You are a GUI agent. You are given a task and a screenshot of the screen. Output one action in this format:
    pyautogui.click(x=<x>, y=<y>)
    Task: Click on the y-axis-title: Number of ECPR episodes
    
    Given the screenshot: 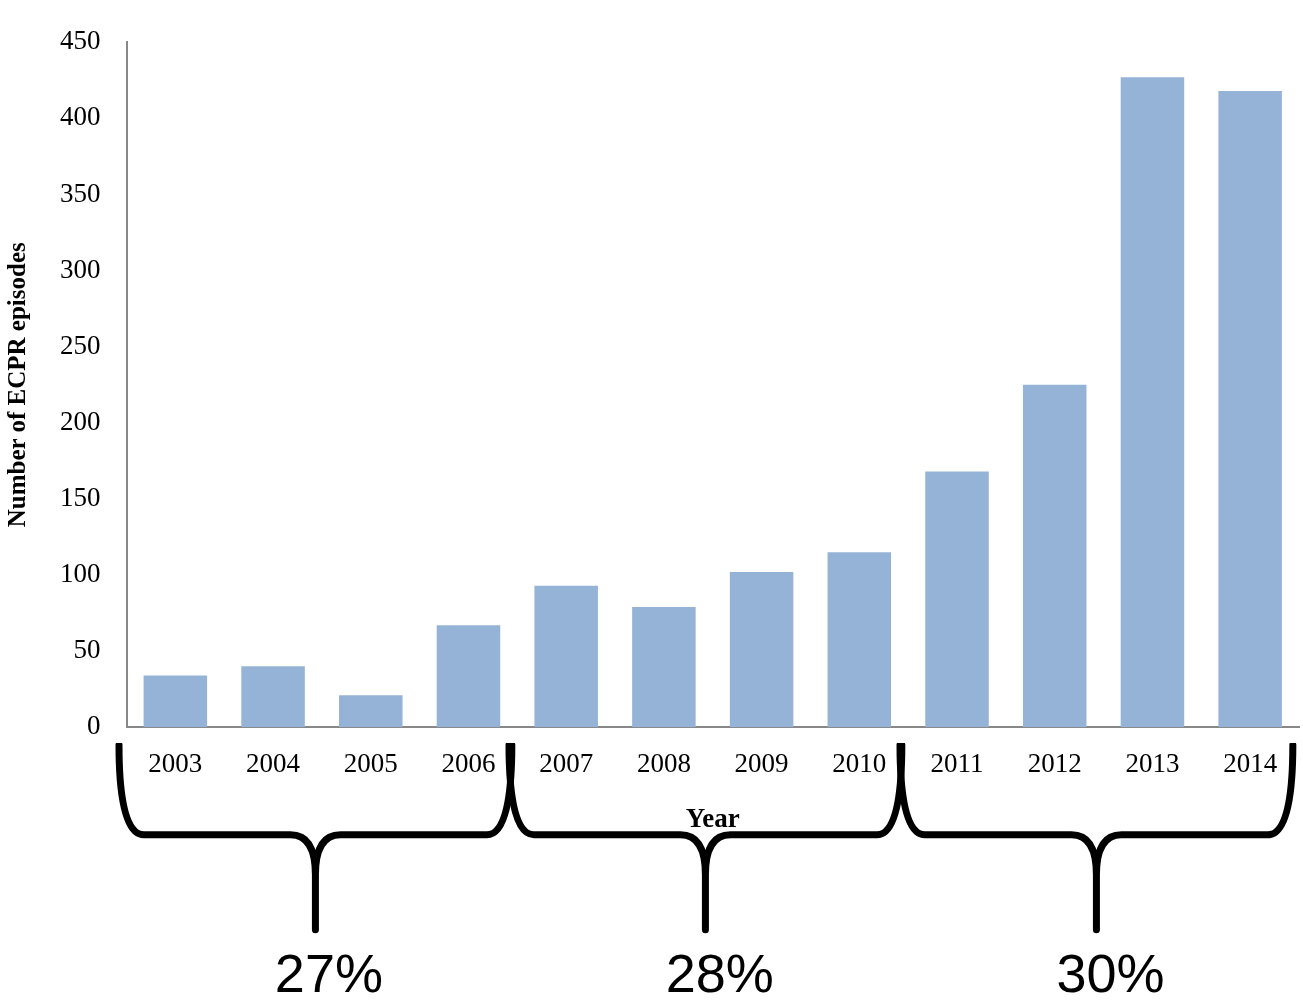 What is the action you would take?
    pyautogui.click(x=17, y=384)
    